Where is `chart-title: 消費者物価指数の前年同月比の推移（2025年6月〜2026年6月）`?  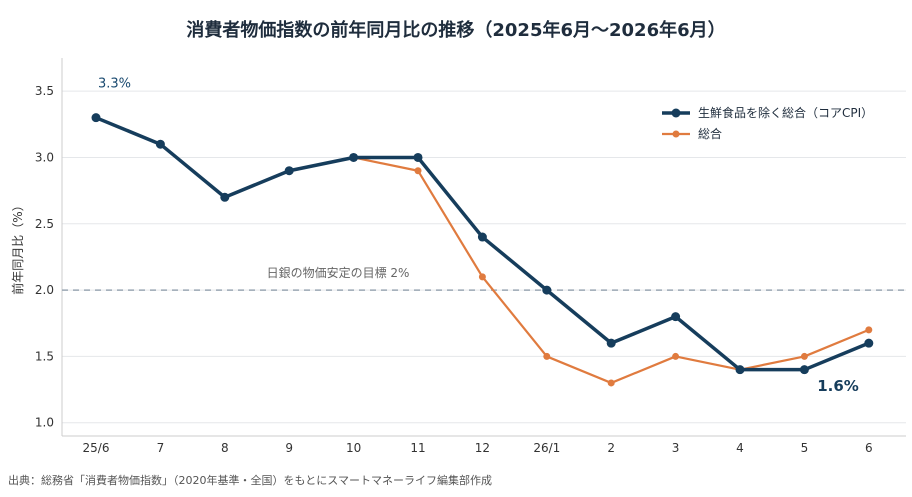 chart-title: 消費者物価指数の前年同月比の推移（2025年6月〜2026年6月） is located at coordinates (456, 30).